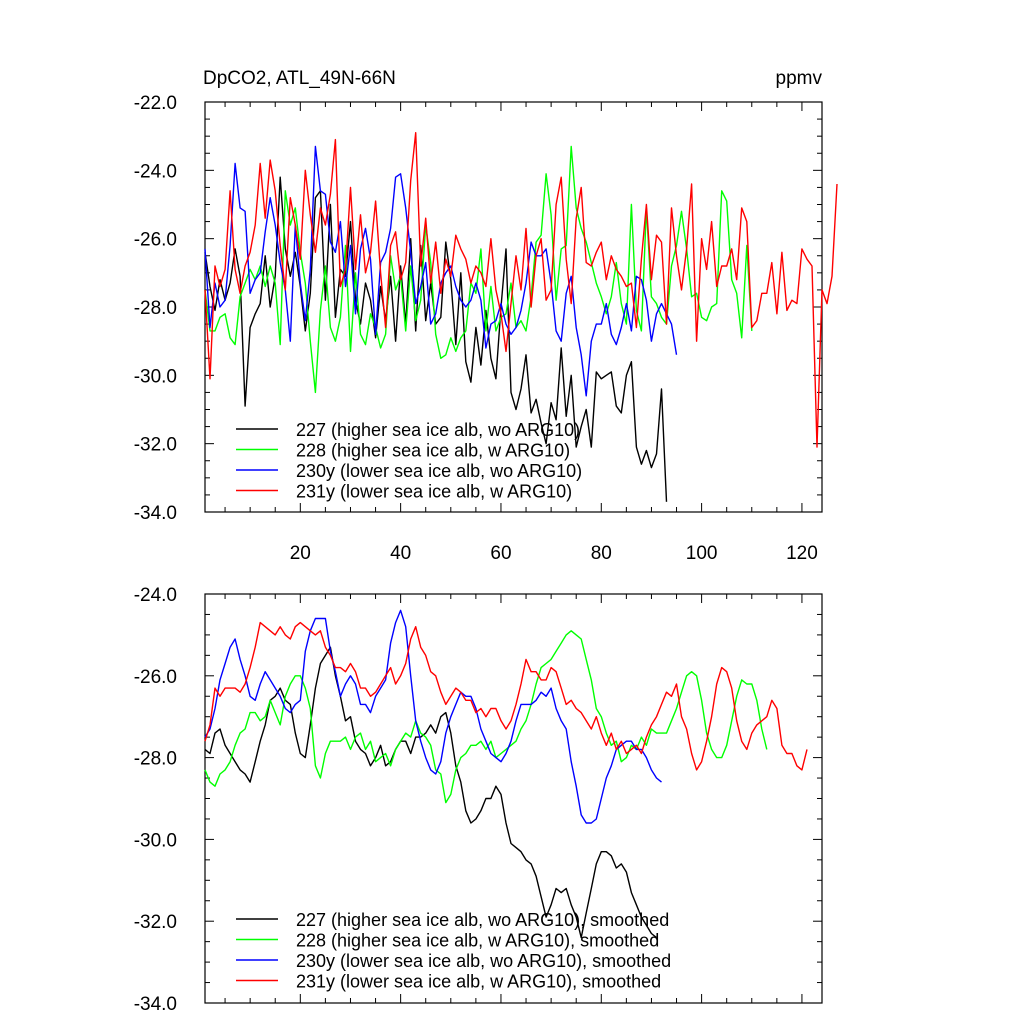  Describe the element at coordinates (799, 78) in the screenshot. I see `units-label: ppmv` at that location.